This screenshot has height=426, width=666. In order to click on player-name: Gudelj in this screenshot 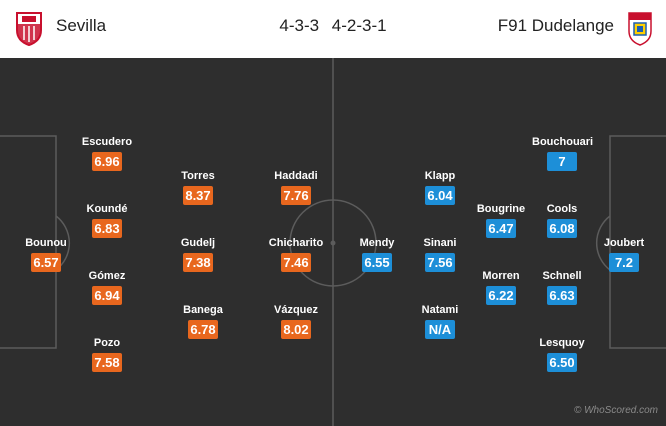, I will do `click(198, 243)`.